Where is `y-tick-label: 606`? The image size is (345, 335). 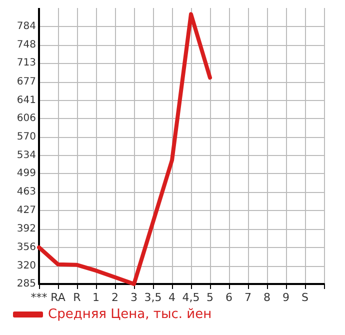
y-tick-label: 606 is located at coordinates (26, 118).